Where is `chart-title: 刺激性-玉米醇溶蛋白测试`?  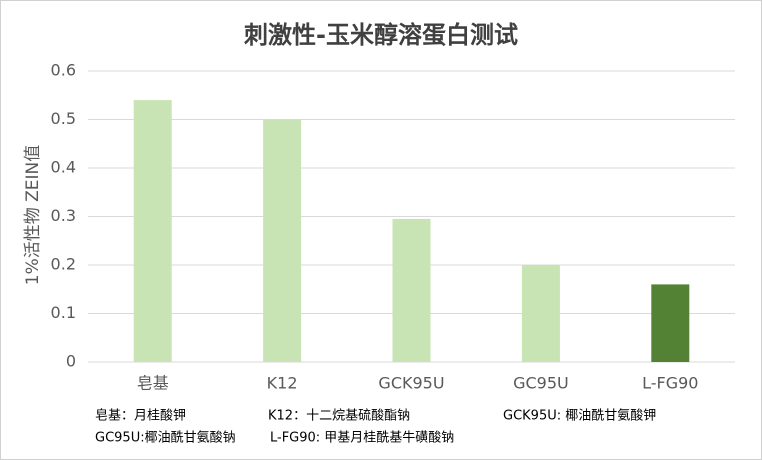 chart-title: 刺激性-玉米醇溶蛋白测试 is located at coordinates (381, 35).